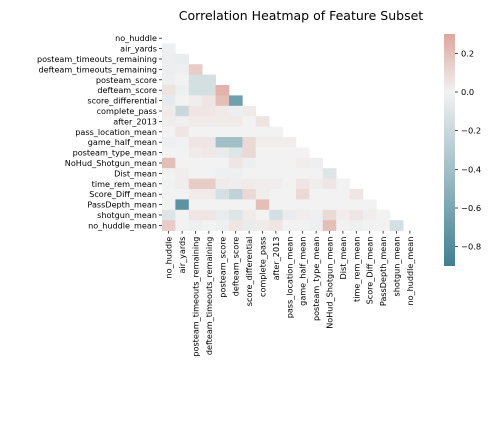 Image resolution: width=504 pixels, height=436 pixels. Describe the element at coordinates (138, 49) in the screenshot. I see `row-label: air_yards` at that location.